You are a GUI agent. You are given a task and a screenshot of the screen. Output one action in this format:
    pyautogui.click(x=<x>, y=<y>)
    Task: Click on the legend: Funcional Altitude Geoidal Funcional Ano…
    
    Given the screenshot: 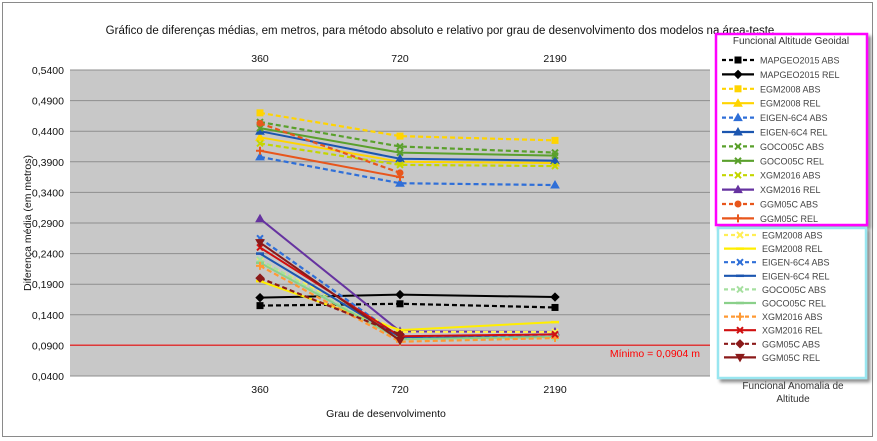 What is the action you would take?
    pyautogui.click(x=791, y=218)
    